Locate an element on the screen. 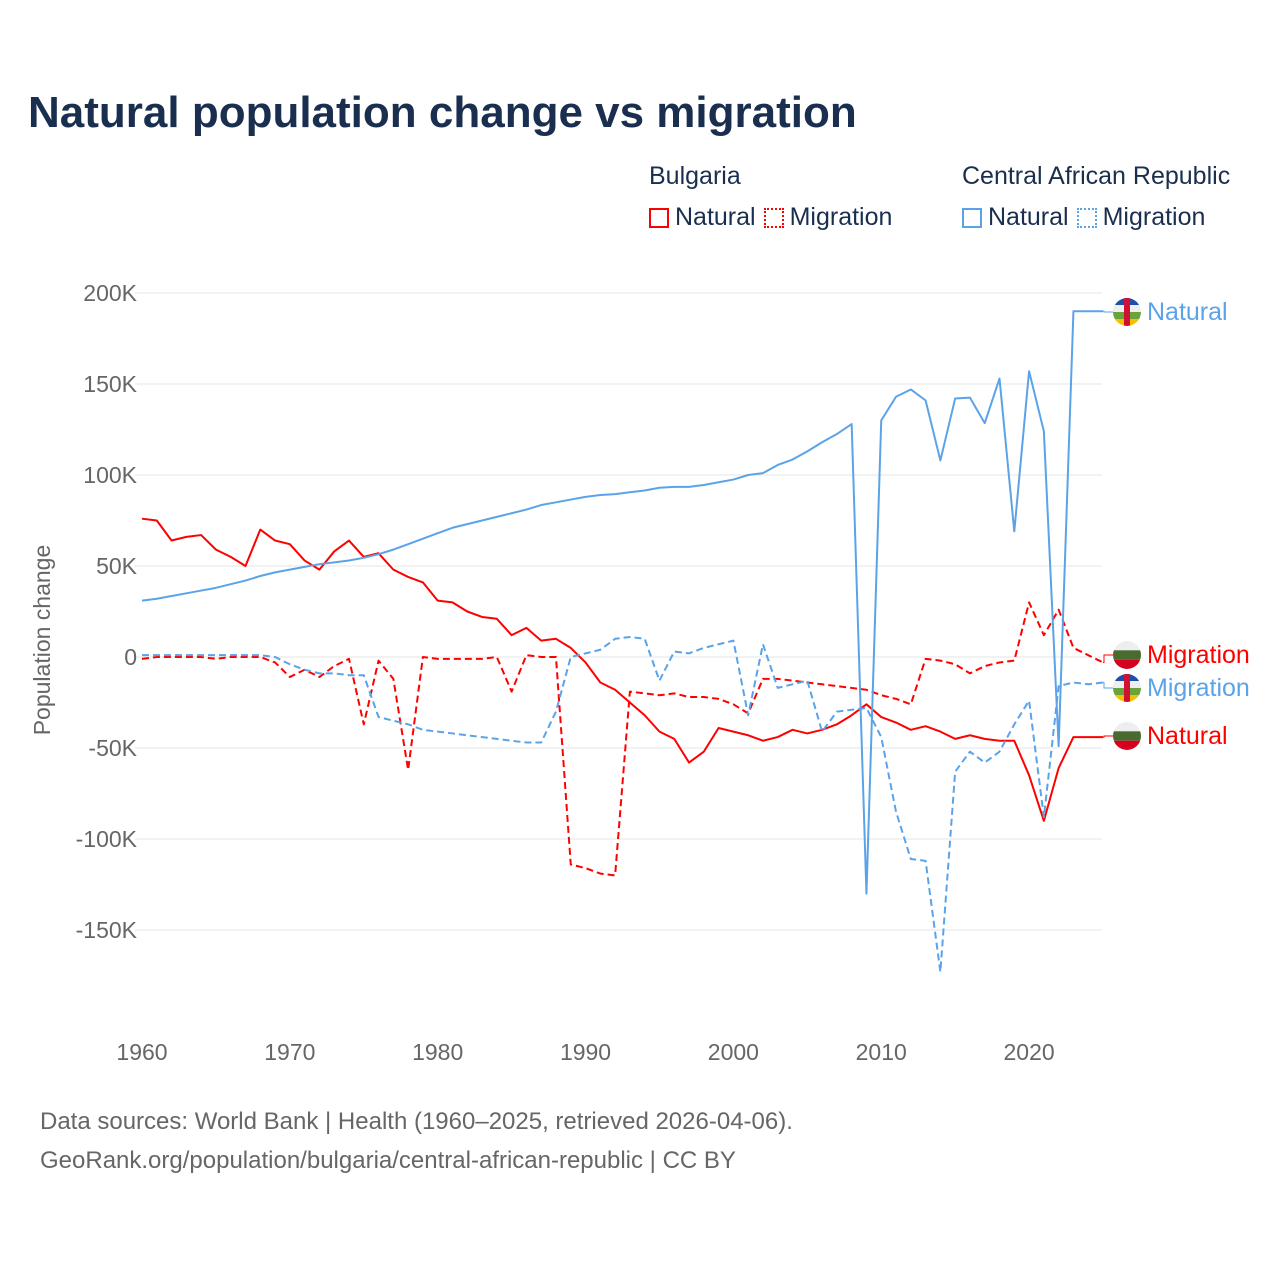 This screenshot has height=1280, width=1280. legend-item-car-natural: Natural is located at coordinates (1015, 217).